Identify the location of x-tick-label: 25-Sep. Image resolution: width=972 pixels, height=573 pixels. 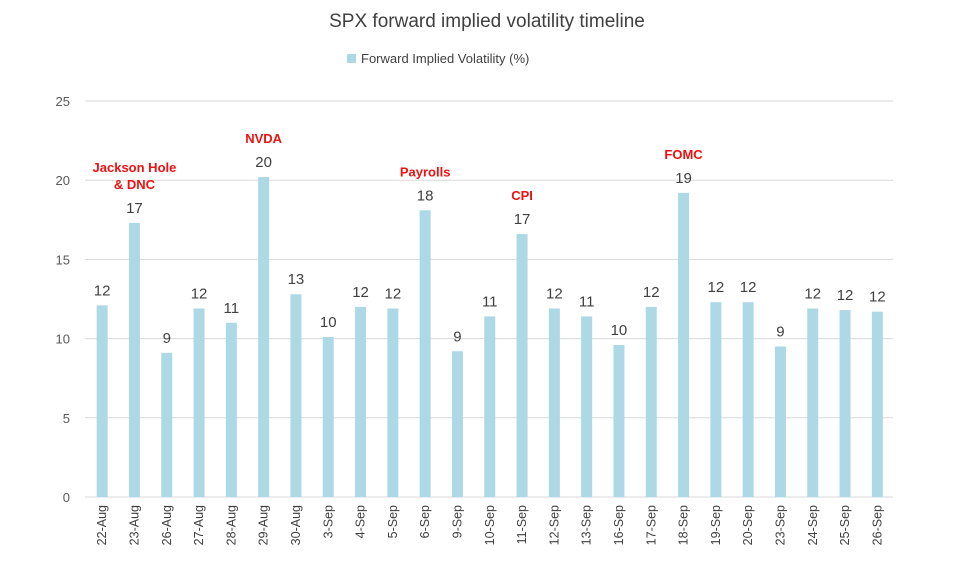
(845, 525).